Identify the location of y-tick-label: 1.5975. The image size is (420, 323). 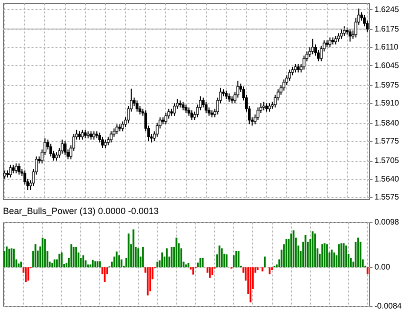
(387, 85).